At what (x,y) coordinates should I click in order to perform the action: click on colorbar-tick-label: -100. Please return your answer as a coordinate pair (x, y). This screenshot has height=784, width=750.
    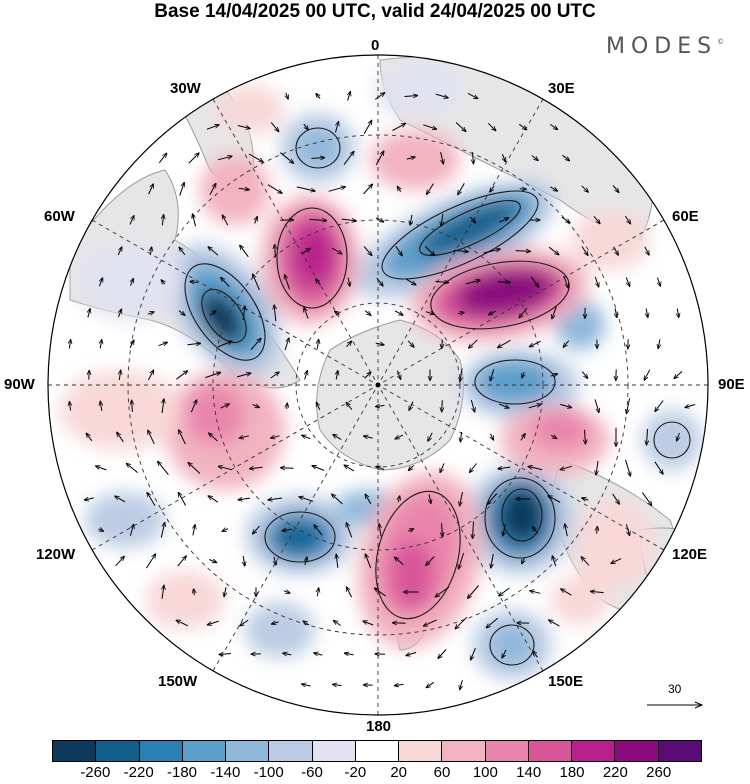
    Looking at the image, I should click on (269, 772).